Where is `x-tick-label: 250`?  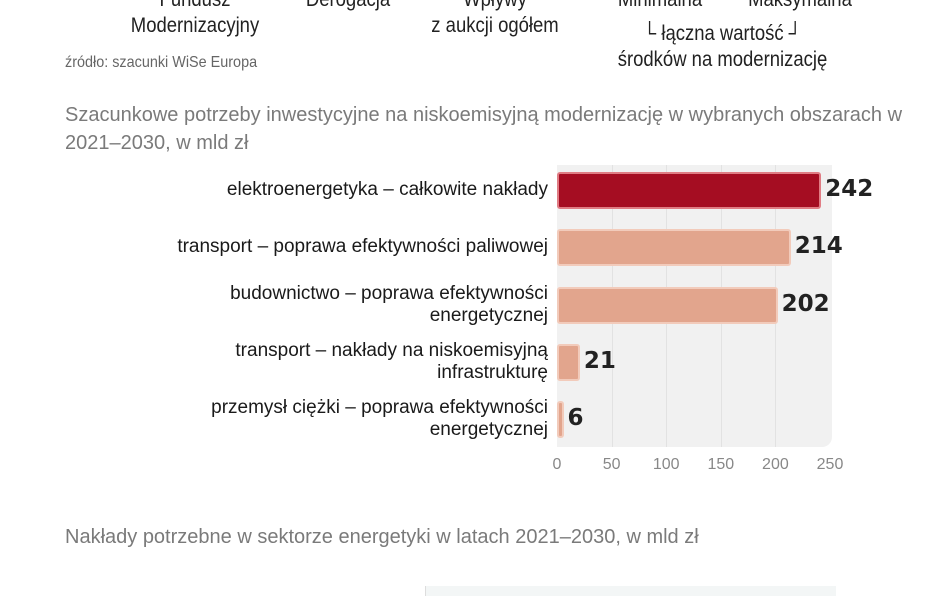 x-tick-label: 250 is located at coordinates (830, 464).